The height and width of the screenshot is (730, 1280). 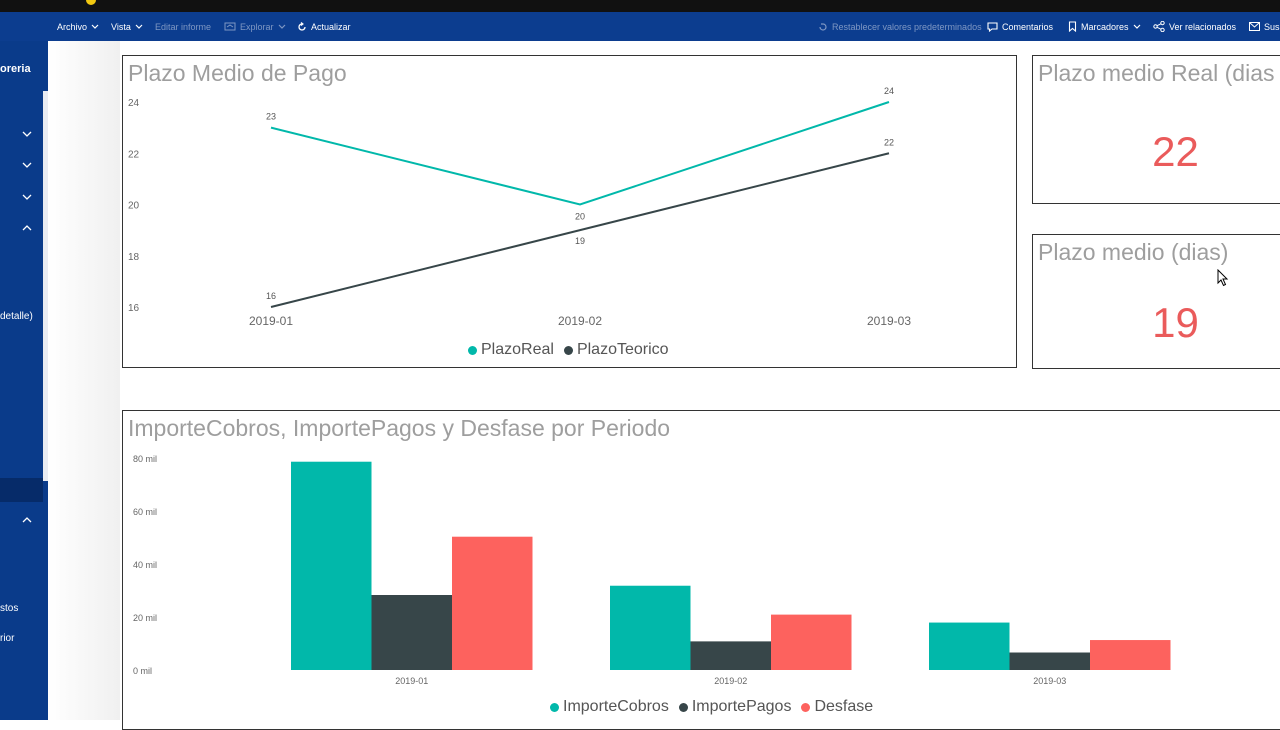 What do you see at coordinates (145, 459) in the screenshot?
I see `y-tick-label: 80 mil` at bounding box center [145, 459].